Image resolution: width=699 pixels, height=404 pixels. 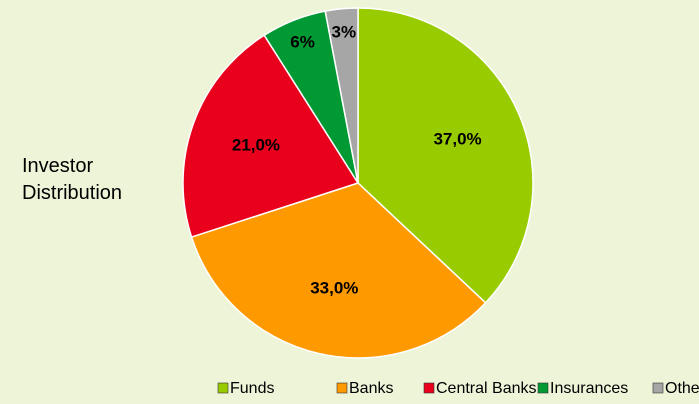 What do you see at coordinates (252, 388) in the screenshot?
I see `legend-label: Funds` at bounding box center [252, 388].